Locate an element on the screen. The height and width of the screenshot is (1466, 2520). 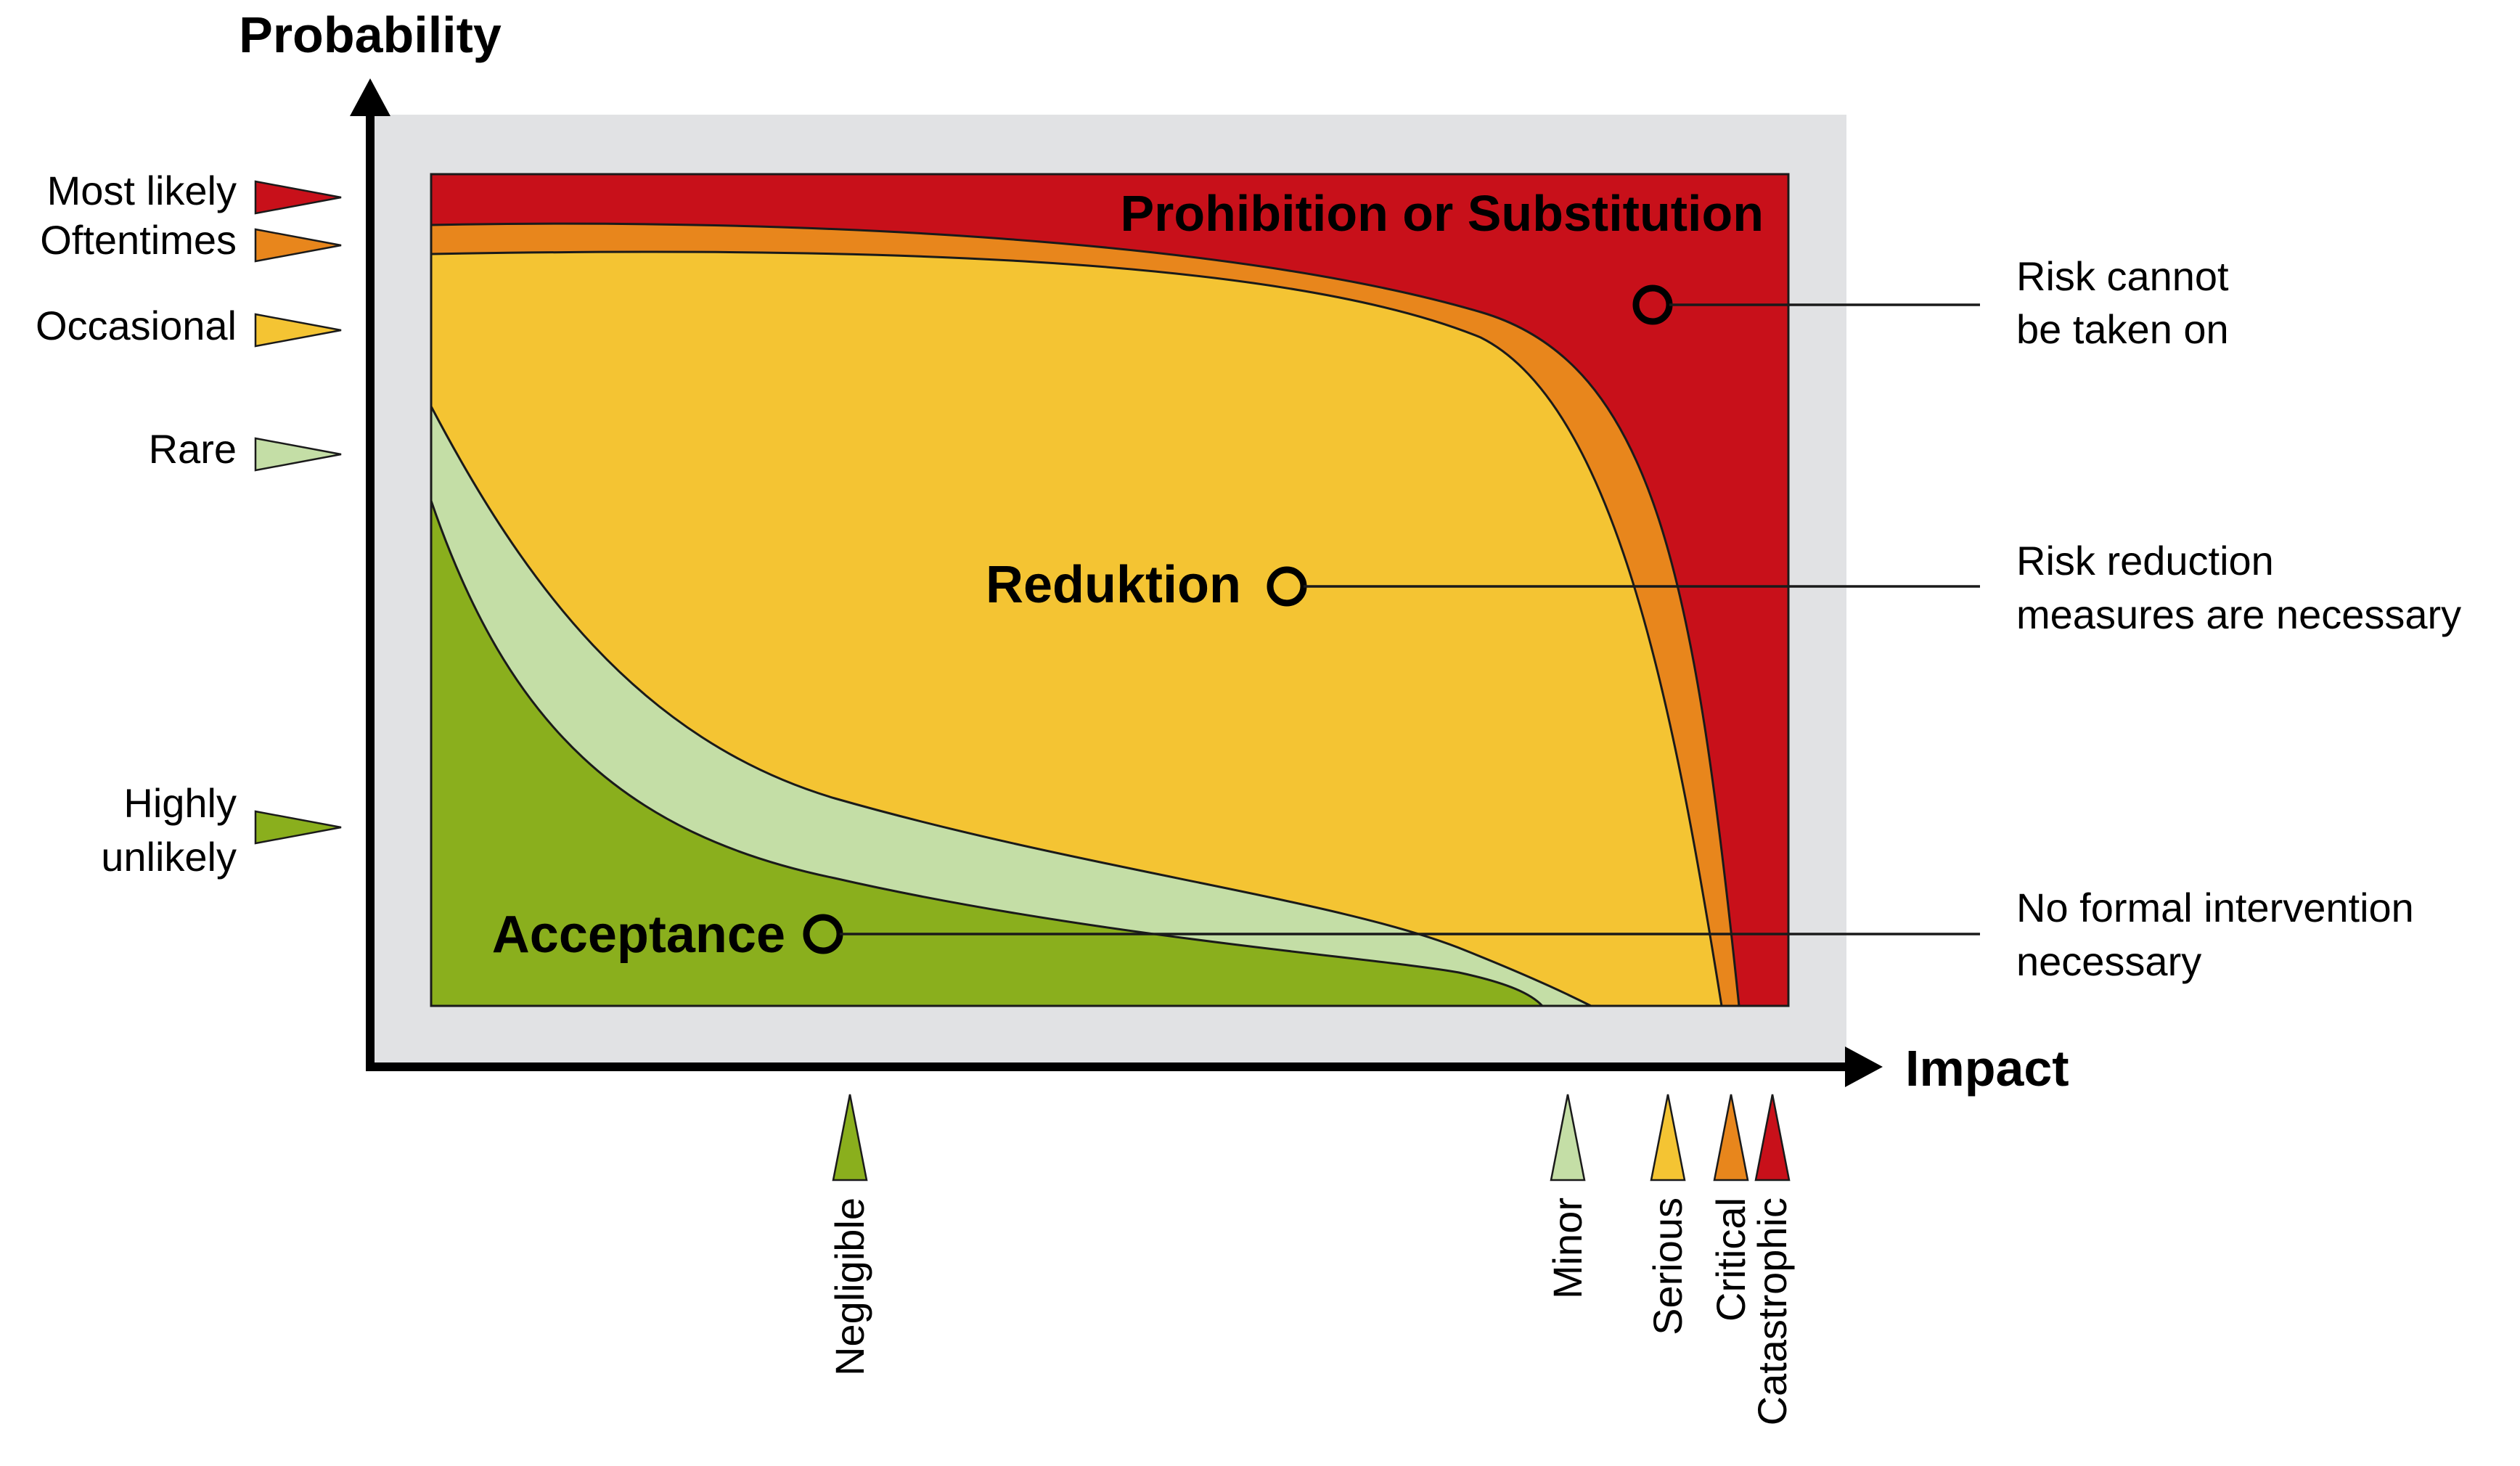
x-axis-arrowhead is located at coordinates (1864, 1067).